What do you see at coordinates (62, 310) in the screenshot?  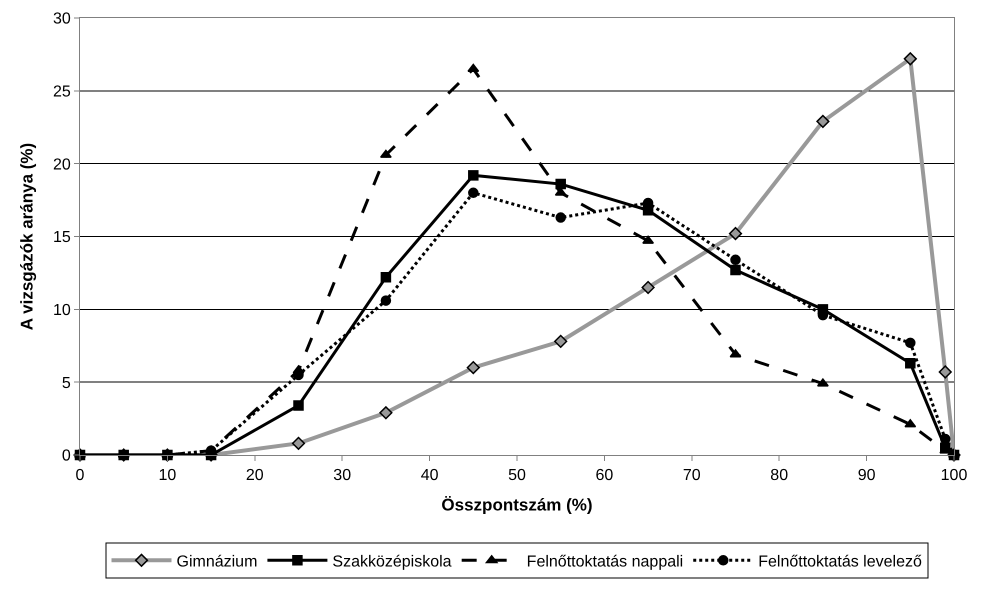 I see `y-tick-label: 10` at bounding box center [62, 310].